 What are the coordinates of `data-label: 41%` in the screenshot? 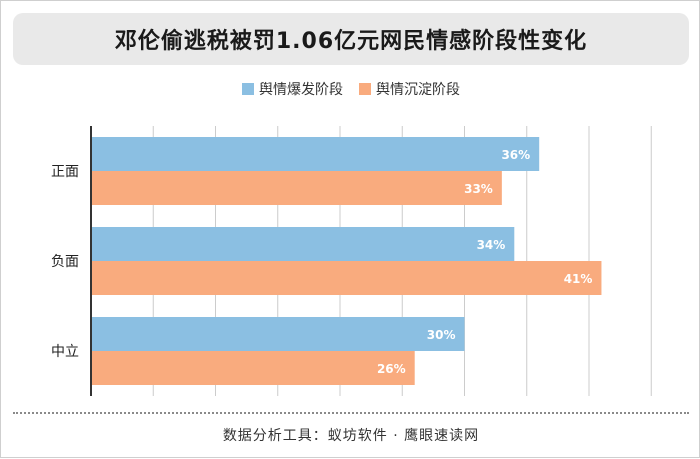 It's located at (578, 279).